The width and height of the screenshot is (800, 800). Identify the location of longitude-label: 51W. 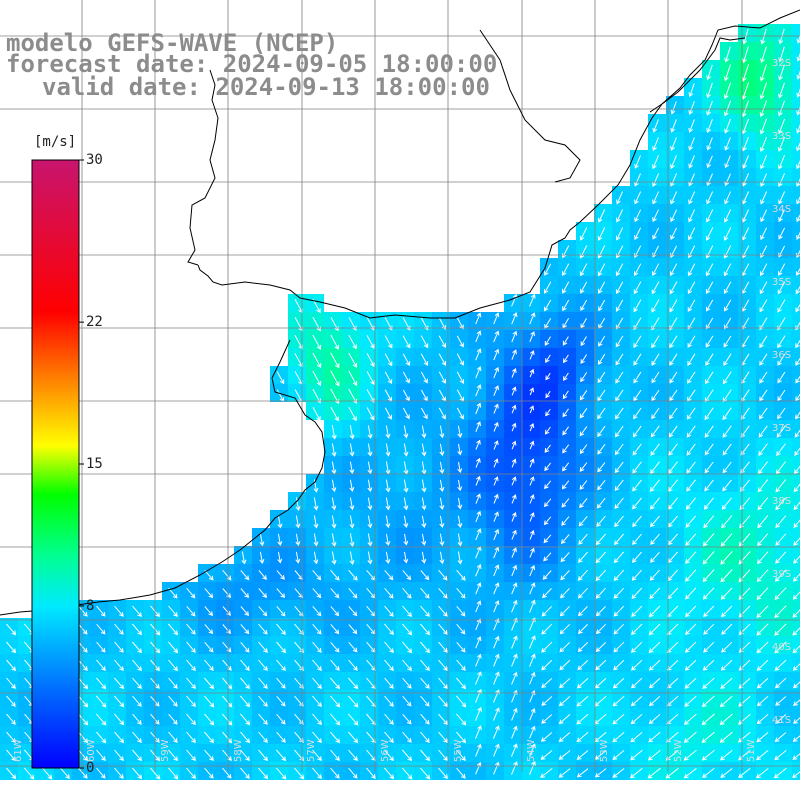
(751, 750).